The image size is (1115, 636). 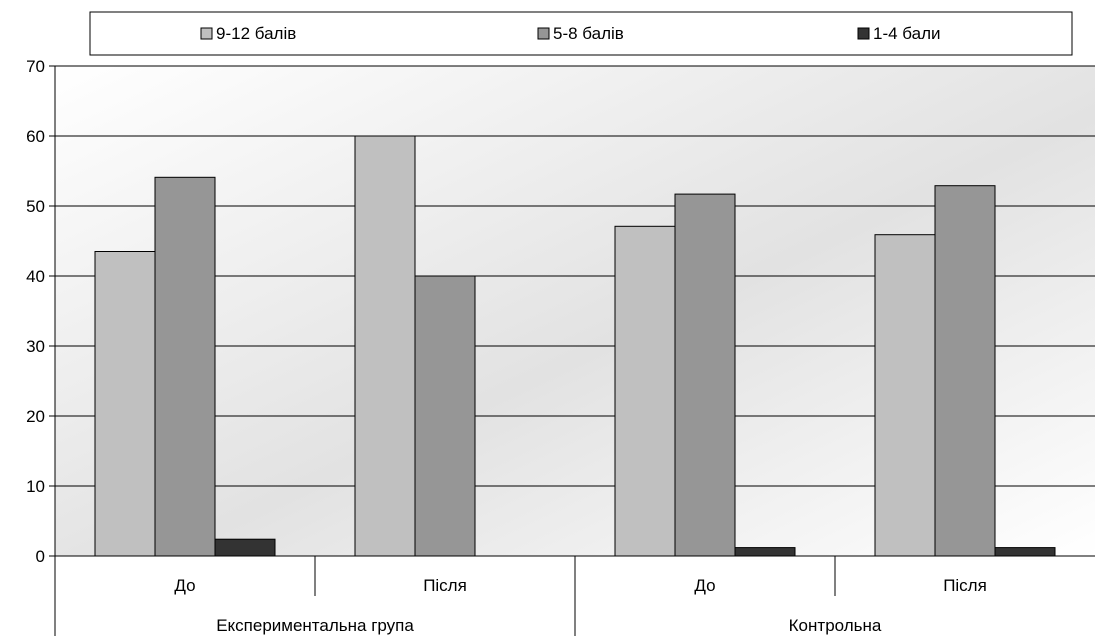 What do you see at coordinates (907, 33) in the screenshot?
I see `legend-label-3: 1-4 бали` at bounding box center [907, 33].